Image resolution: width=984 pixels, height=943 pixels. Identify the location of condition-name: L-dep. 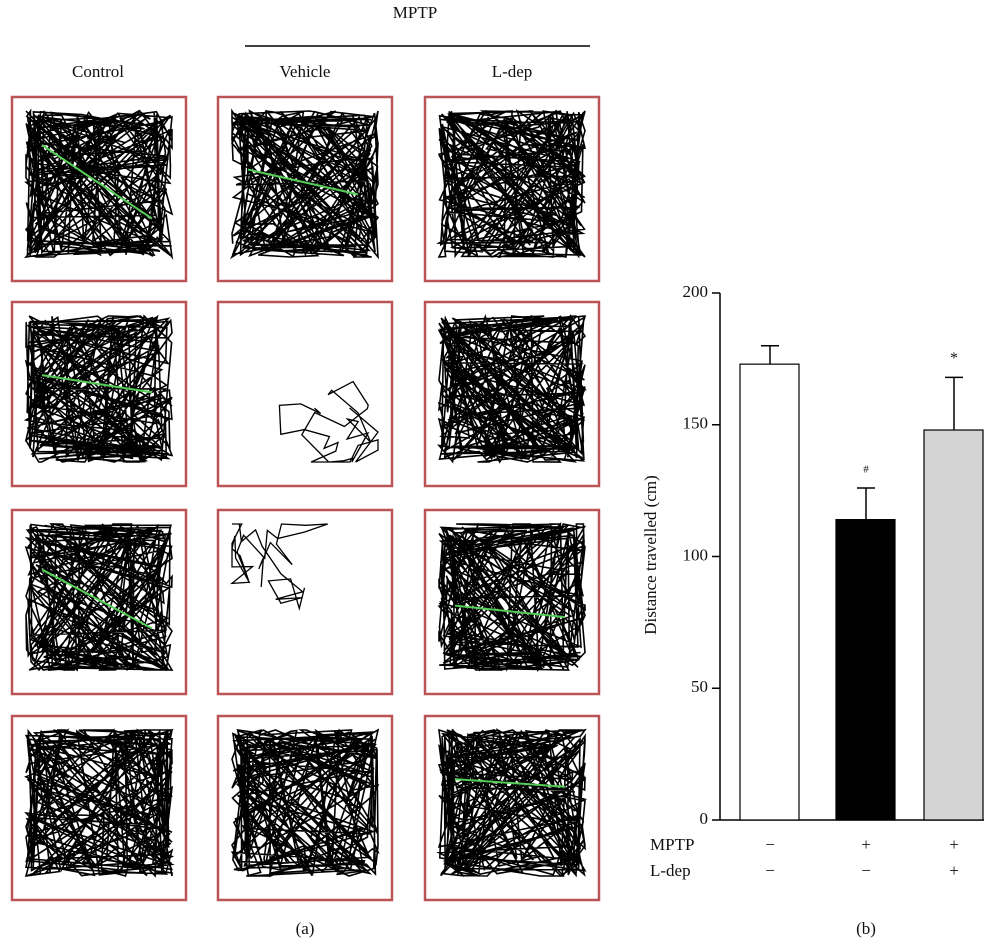
(670, 870).